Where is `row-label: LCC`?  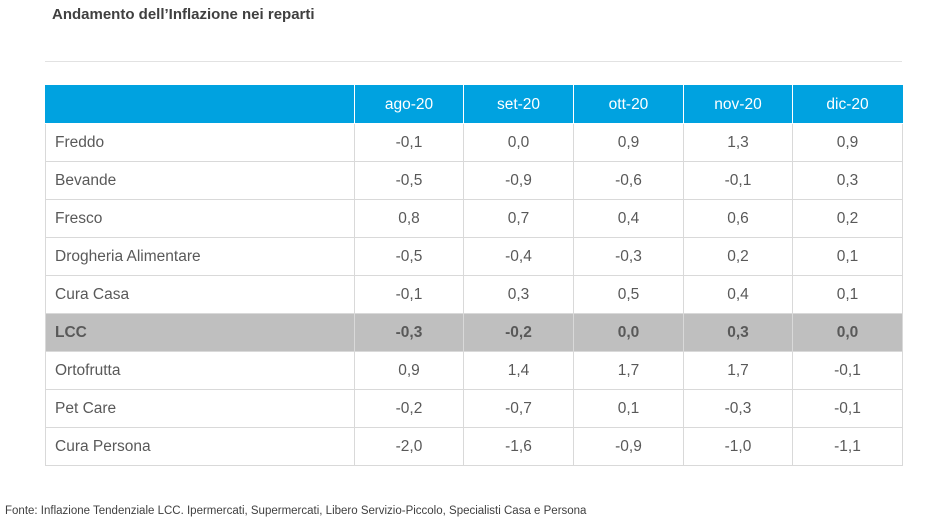 row-label: LCC is located at coordinates (200, 332).